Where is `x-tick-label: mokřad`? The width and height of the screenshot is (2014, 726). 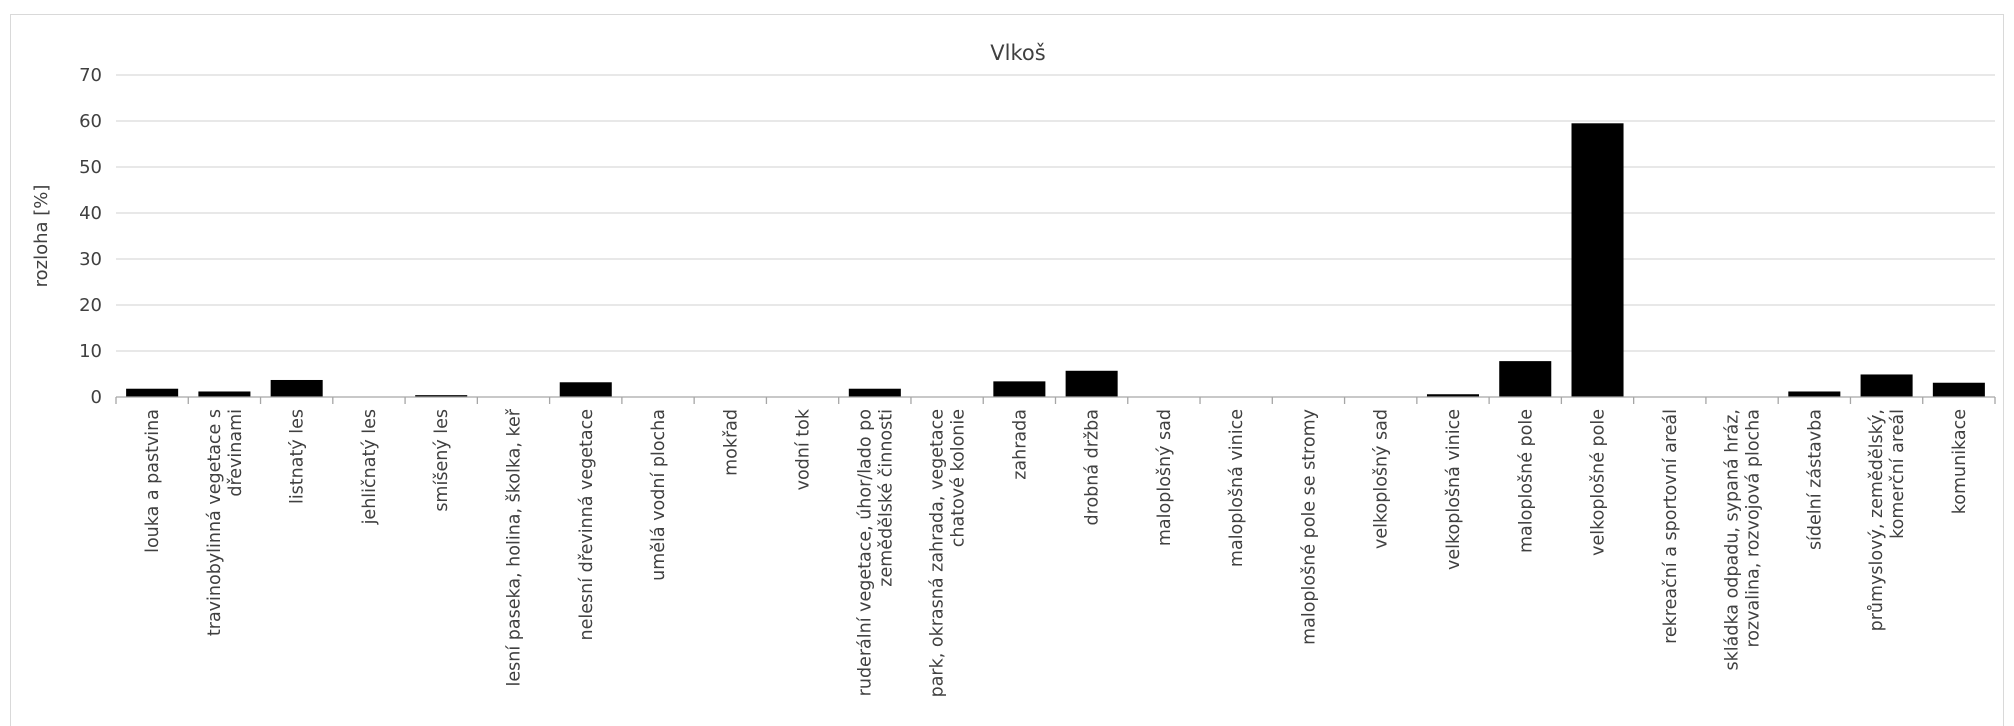 x-tick-label: mokřad is located at coordinates (731, 442).